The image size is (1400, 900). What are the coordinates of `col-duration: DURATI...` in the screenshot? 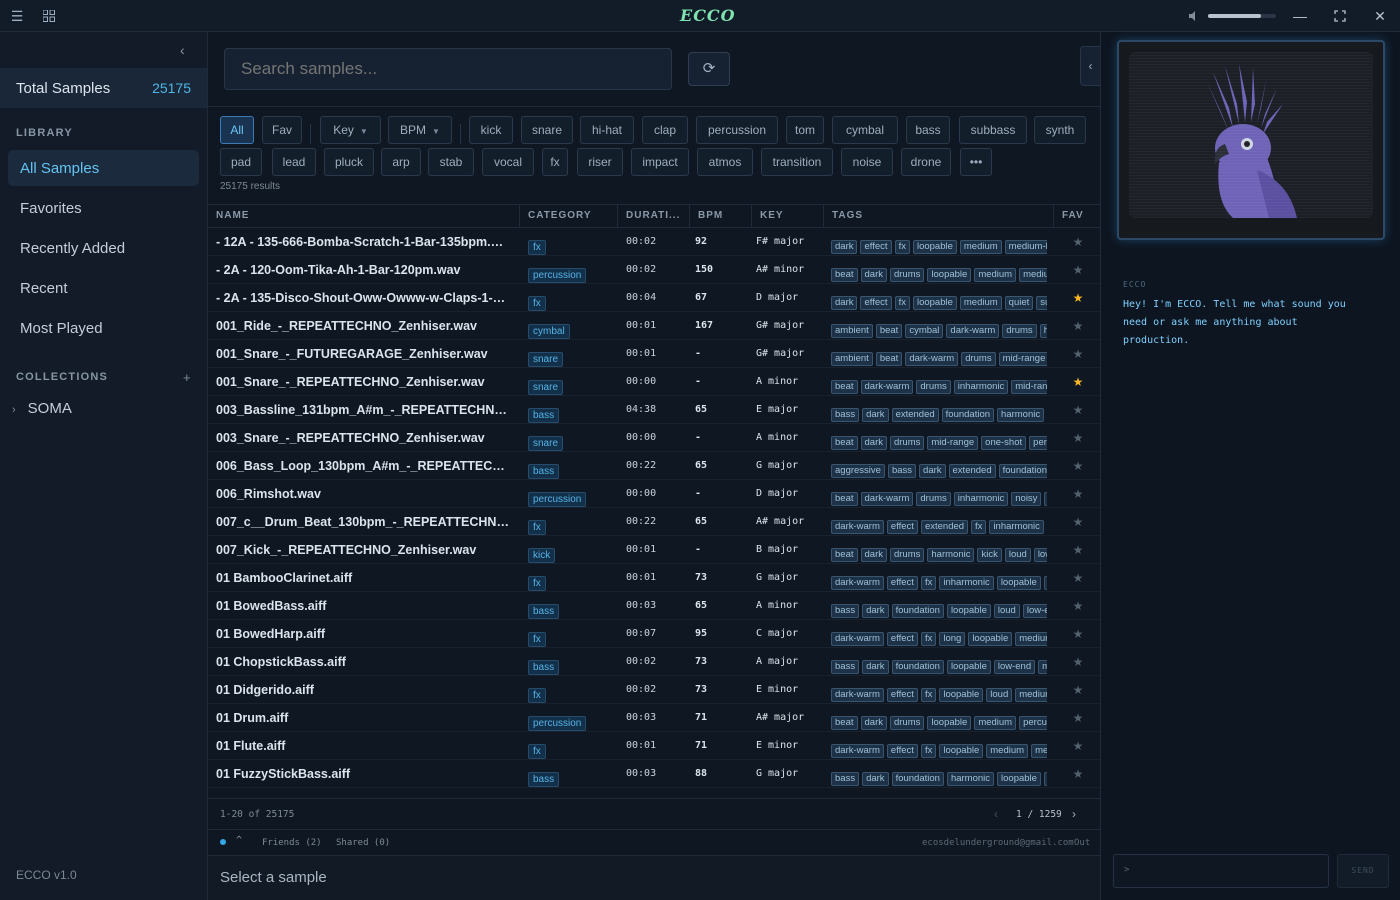 It's located at (654, 216).